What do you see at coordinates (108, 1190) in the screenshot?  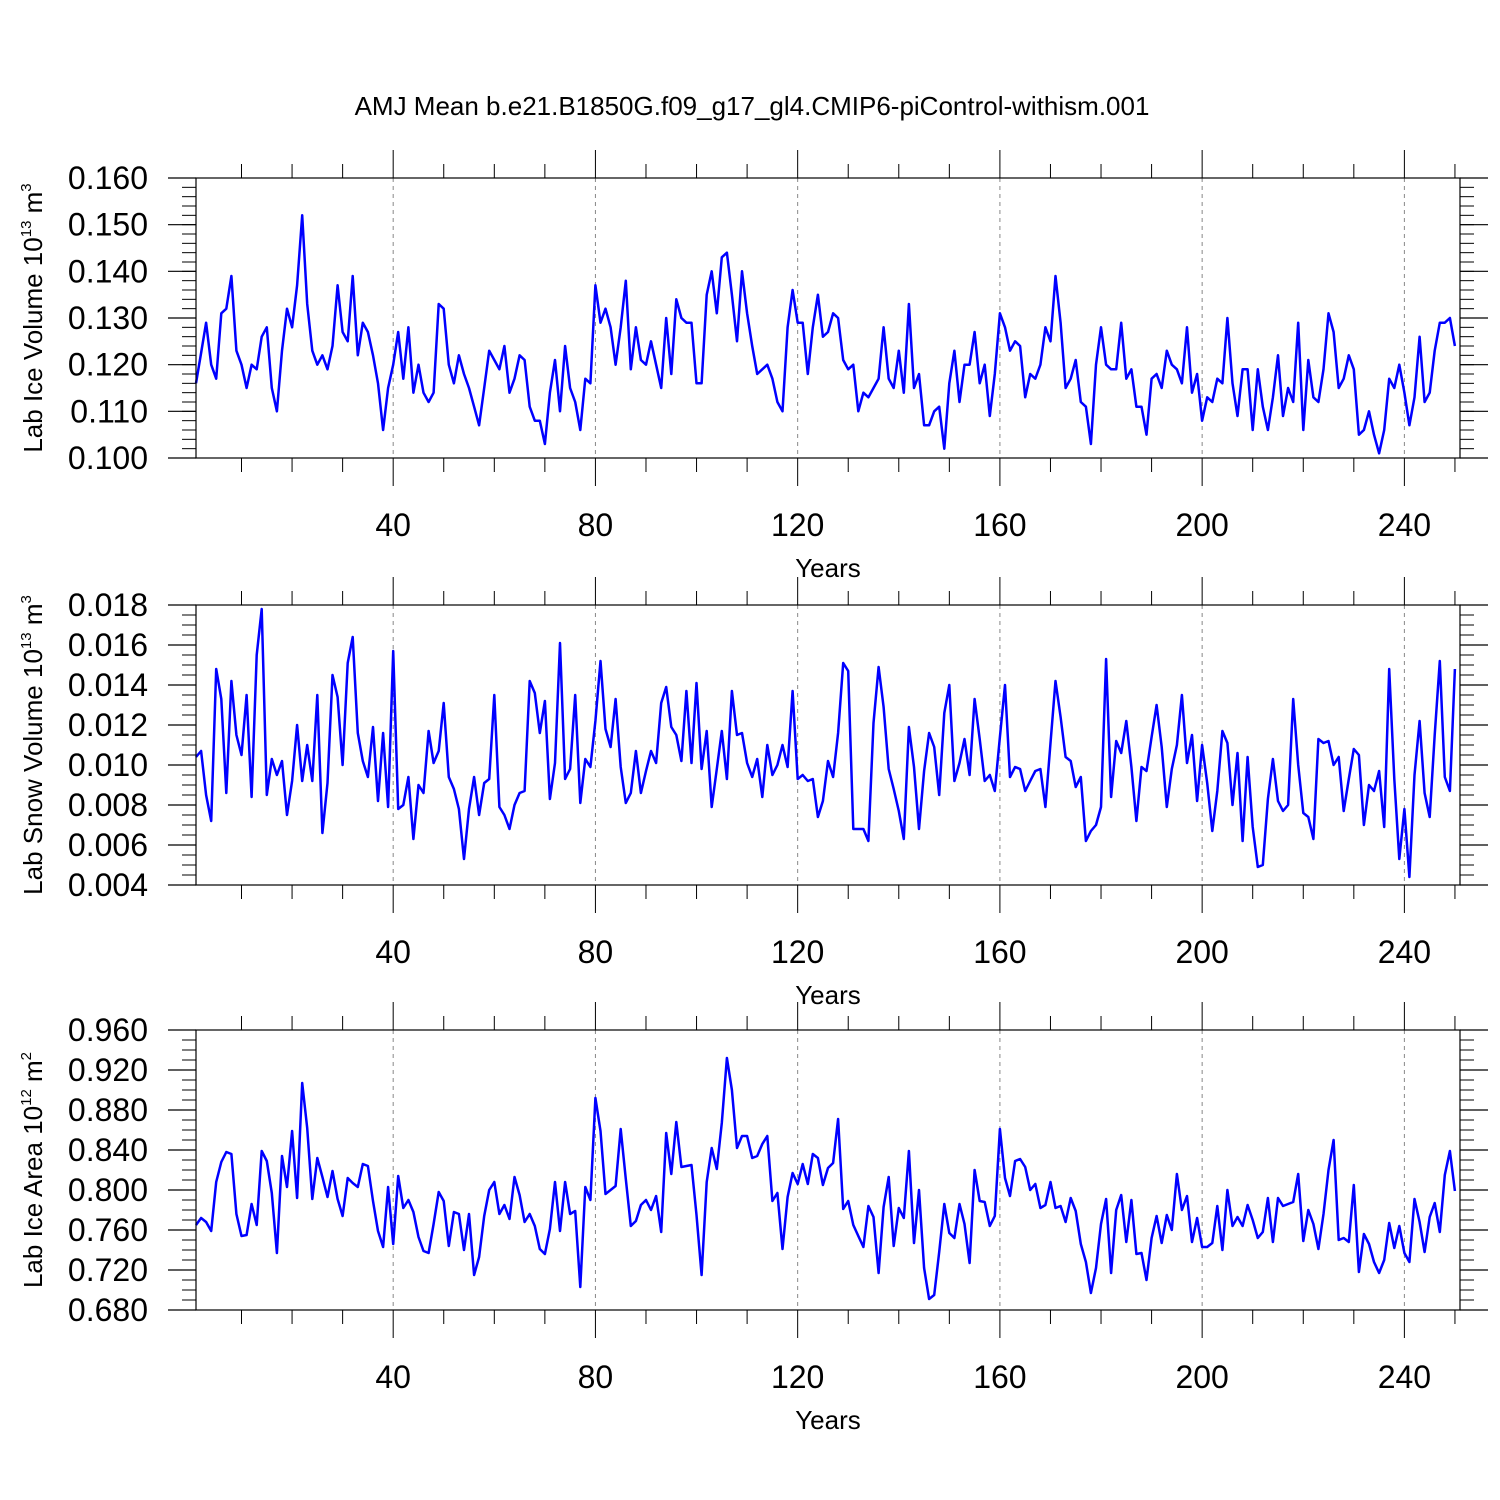 I see `y-tick-label: 0.800` at bounding box center [108, 1190].